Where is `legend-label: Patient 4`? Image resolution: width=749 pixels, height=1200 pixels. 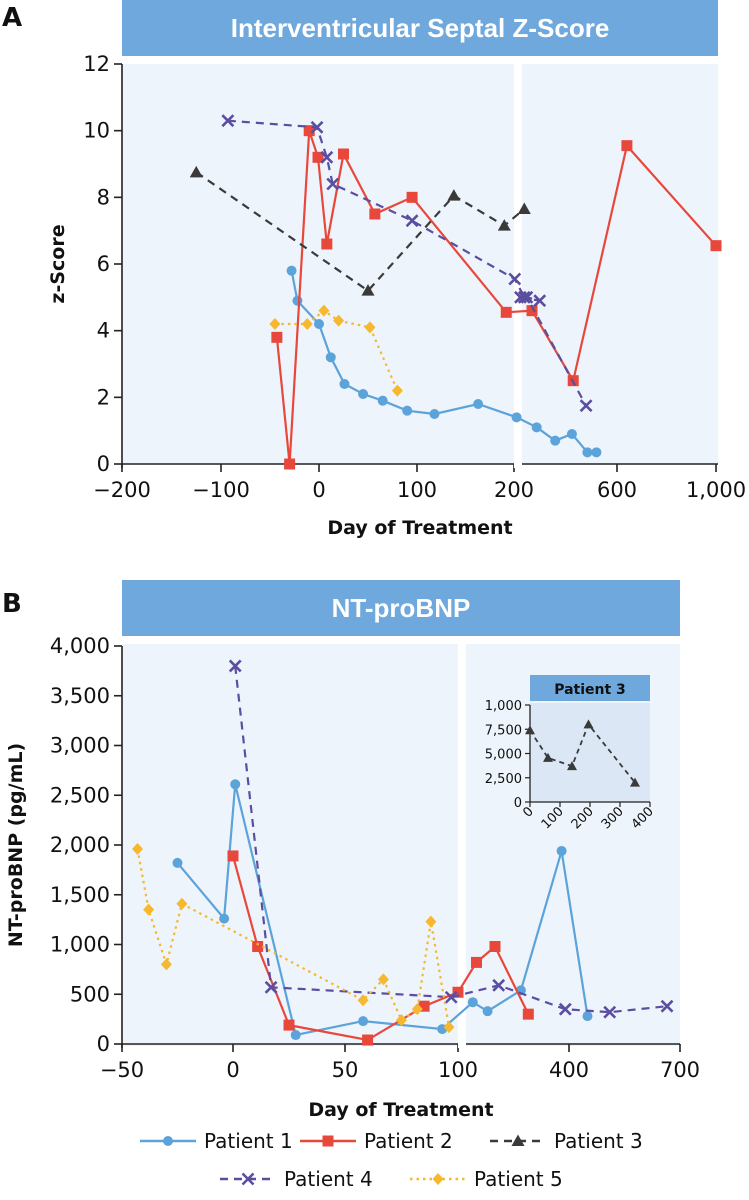 legend-label: Patient 4 is located at coordinates (328, 1179).